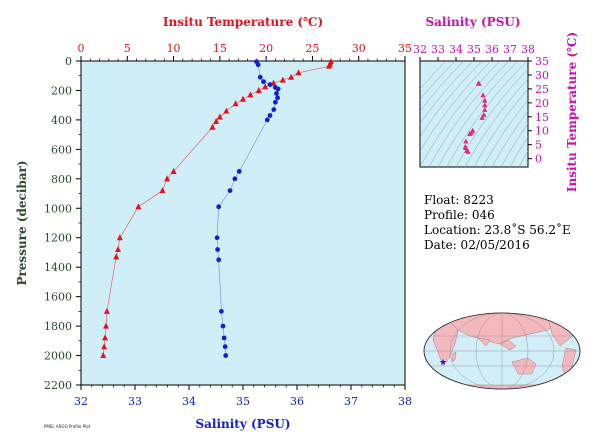 The width and height of the screenshot is (601, 448). What do you see at coordinates (542, 103) in the screenshot?
I see `ts-temp-tick-label: 20` at bounding box center [542, 103].